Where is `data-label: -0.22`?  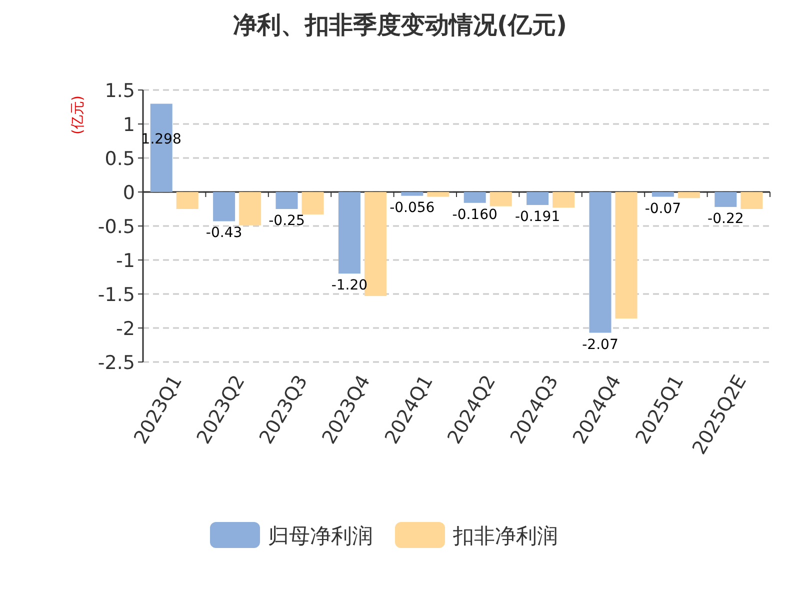
data-label: -0.22 is located at coordinates (726, 218).